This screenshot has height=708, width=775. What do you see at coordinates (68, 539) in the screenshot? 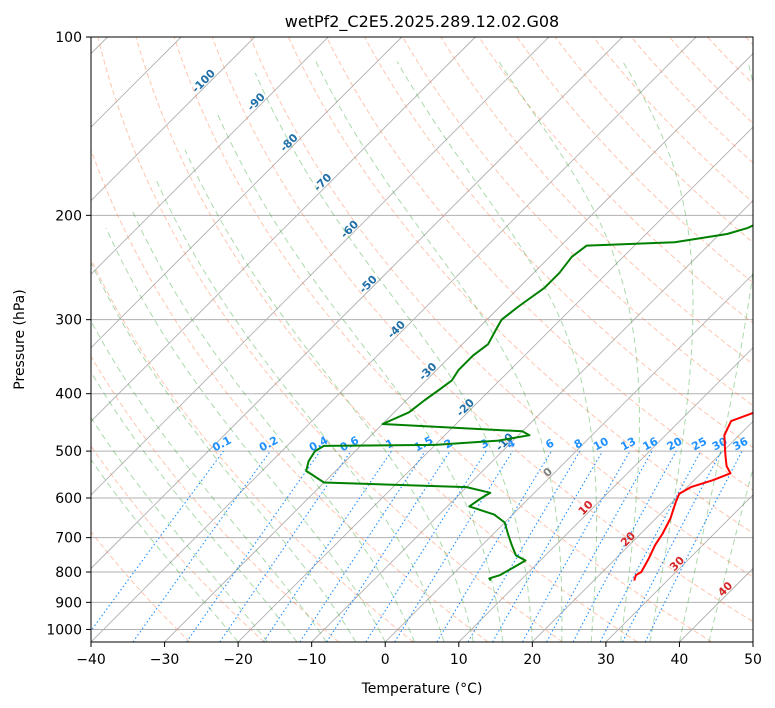
I see `y-tick-label: 700` at bounding box center [68, 539].